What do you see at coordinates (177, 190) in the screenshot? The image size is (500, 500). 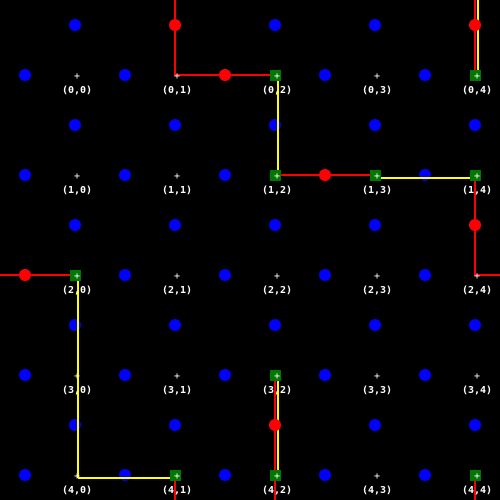 I see `cell-label: (1,1)` at bounding box center [177, 190].